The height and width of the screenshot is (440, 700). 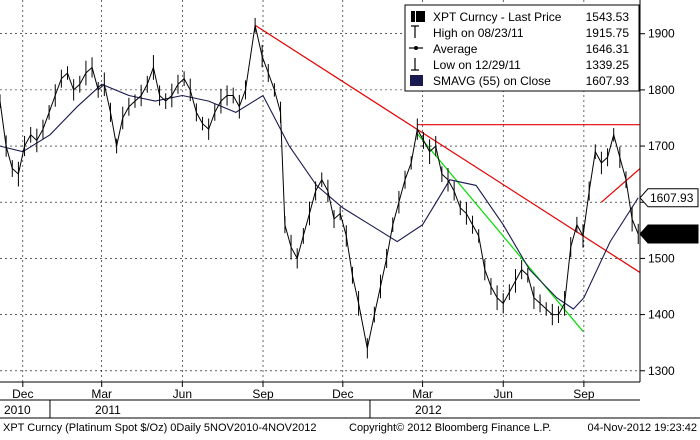 What do you see at coordinates (672, 198) in the screenshot?
I see `value-badge-label: 1607.93` at bounding box center [672, 198].